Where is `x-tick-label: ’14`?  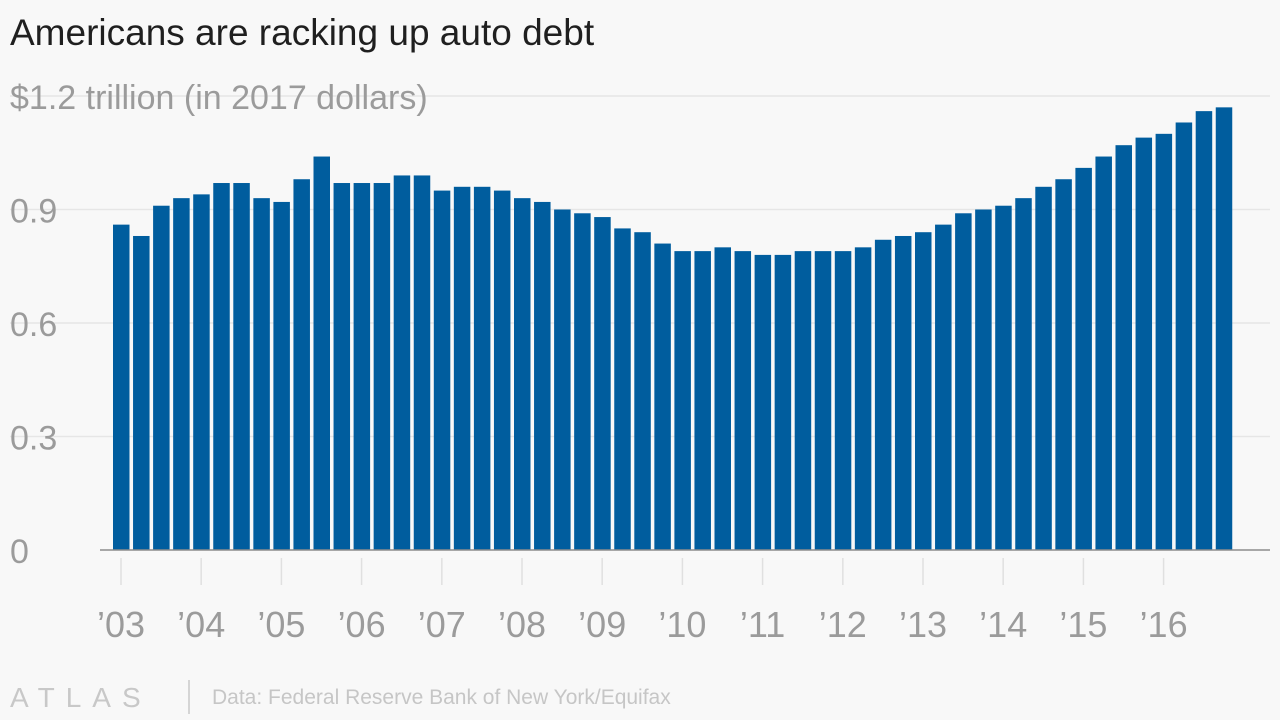 x-tick-label: ’14 is located at coordinates (1003, 624).